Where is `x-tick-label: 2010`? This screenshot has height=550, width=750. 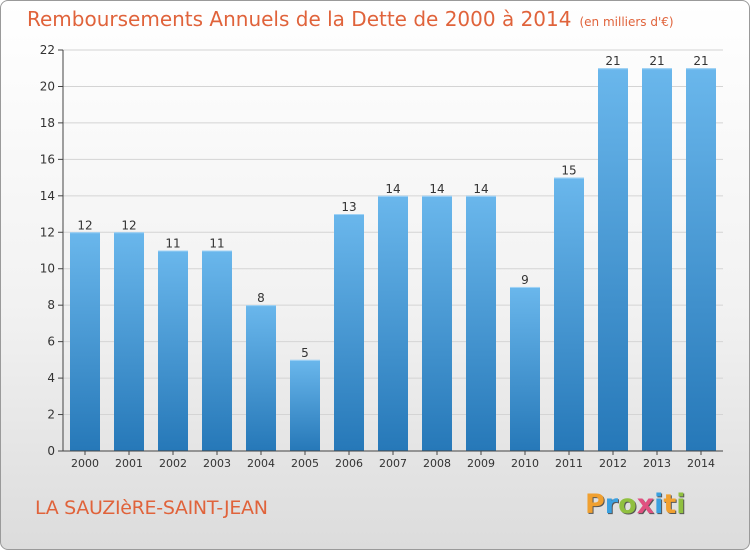
x-tick-label: 2010 is located at coordinates (525, 463).